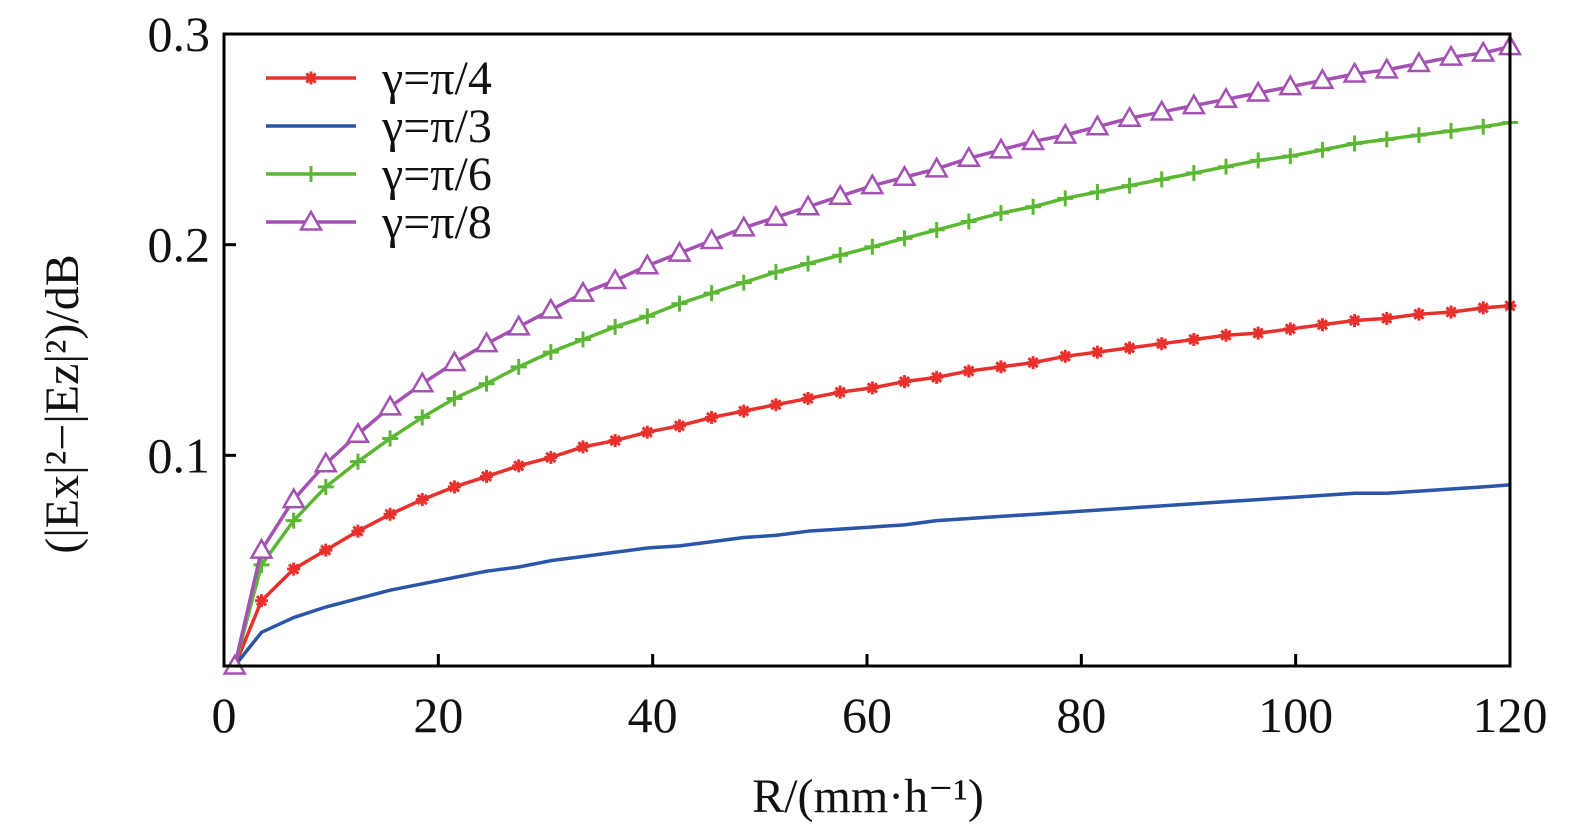  What do you see at coordinates (379, 222) in the screenshot?
I see `legend-entry: γ=π/8` at bounding box center [379, 222].